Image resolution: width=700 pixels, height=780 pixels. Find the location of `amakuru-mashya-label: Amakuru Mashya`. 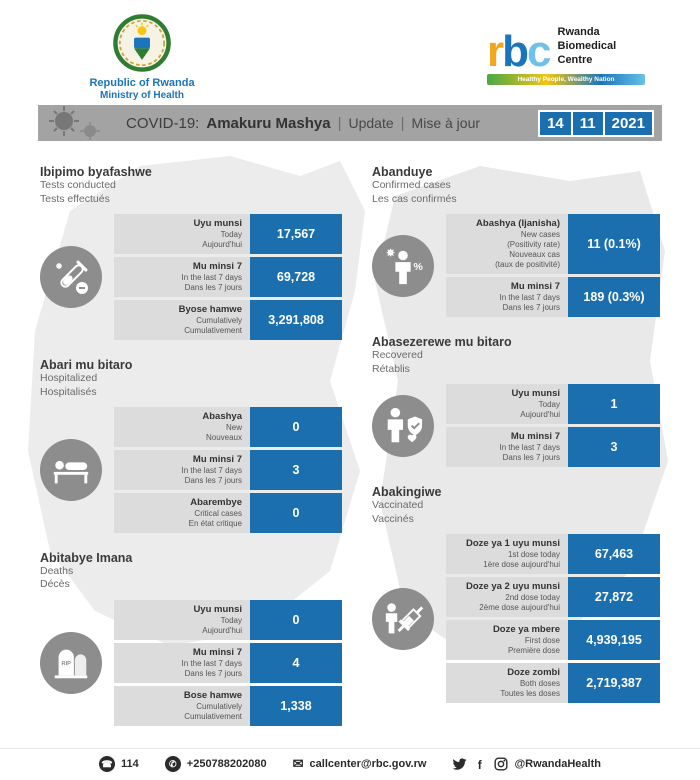

amakuru-mashya-label: Amakuru Mashya is located at coordinates (268, 123).